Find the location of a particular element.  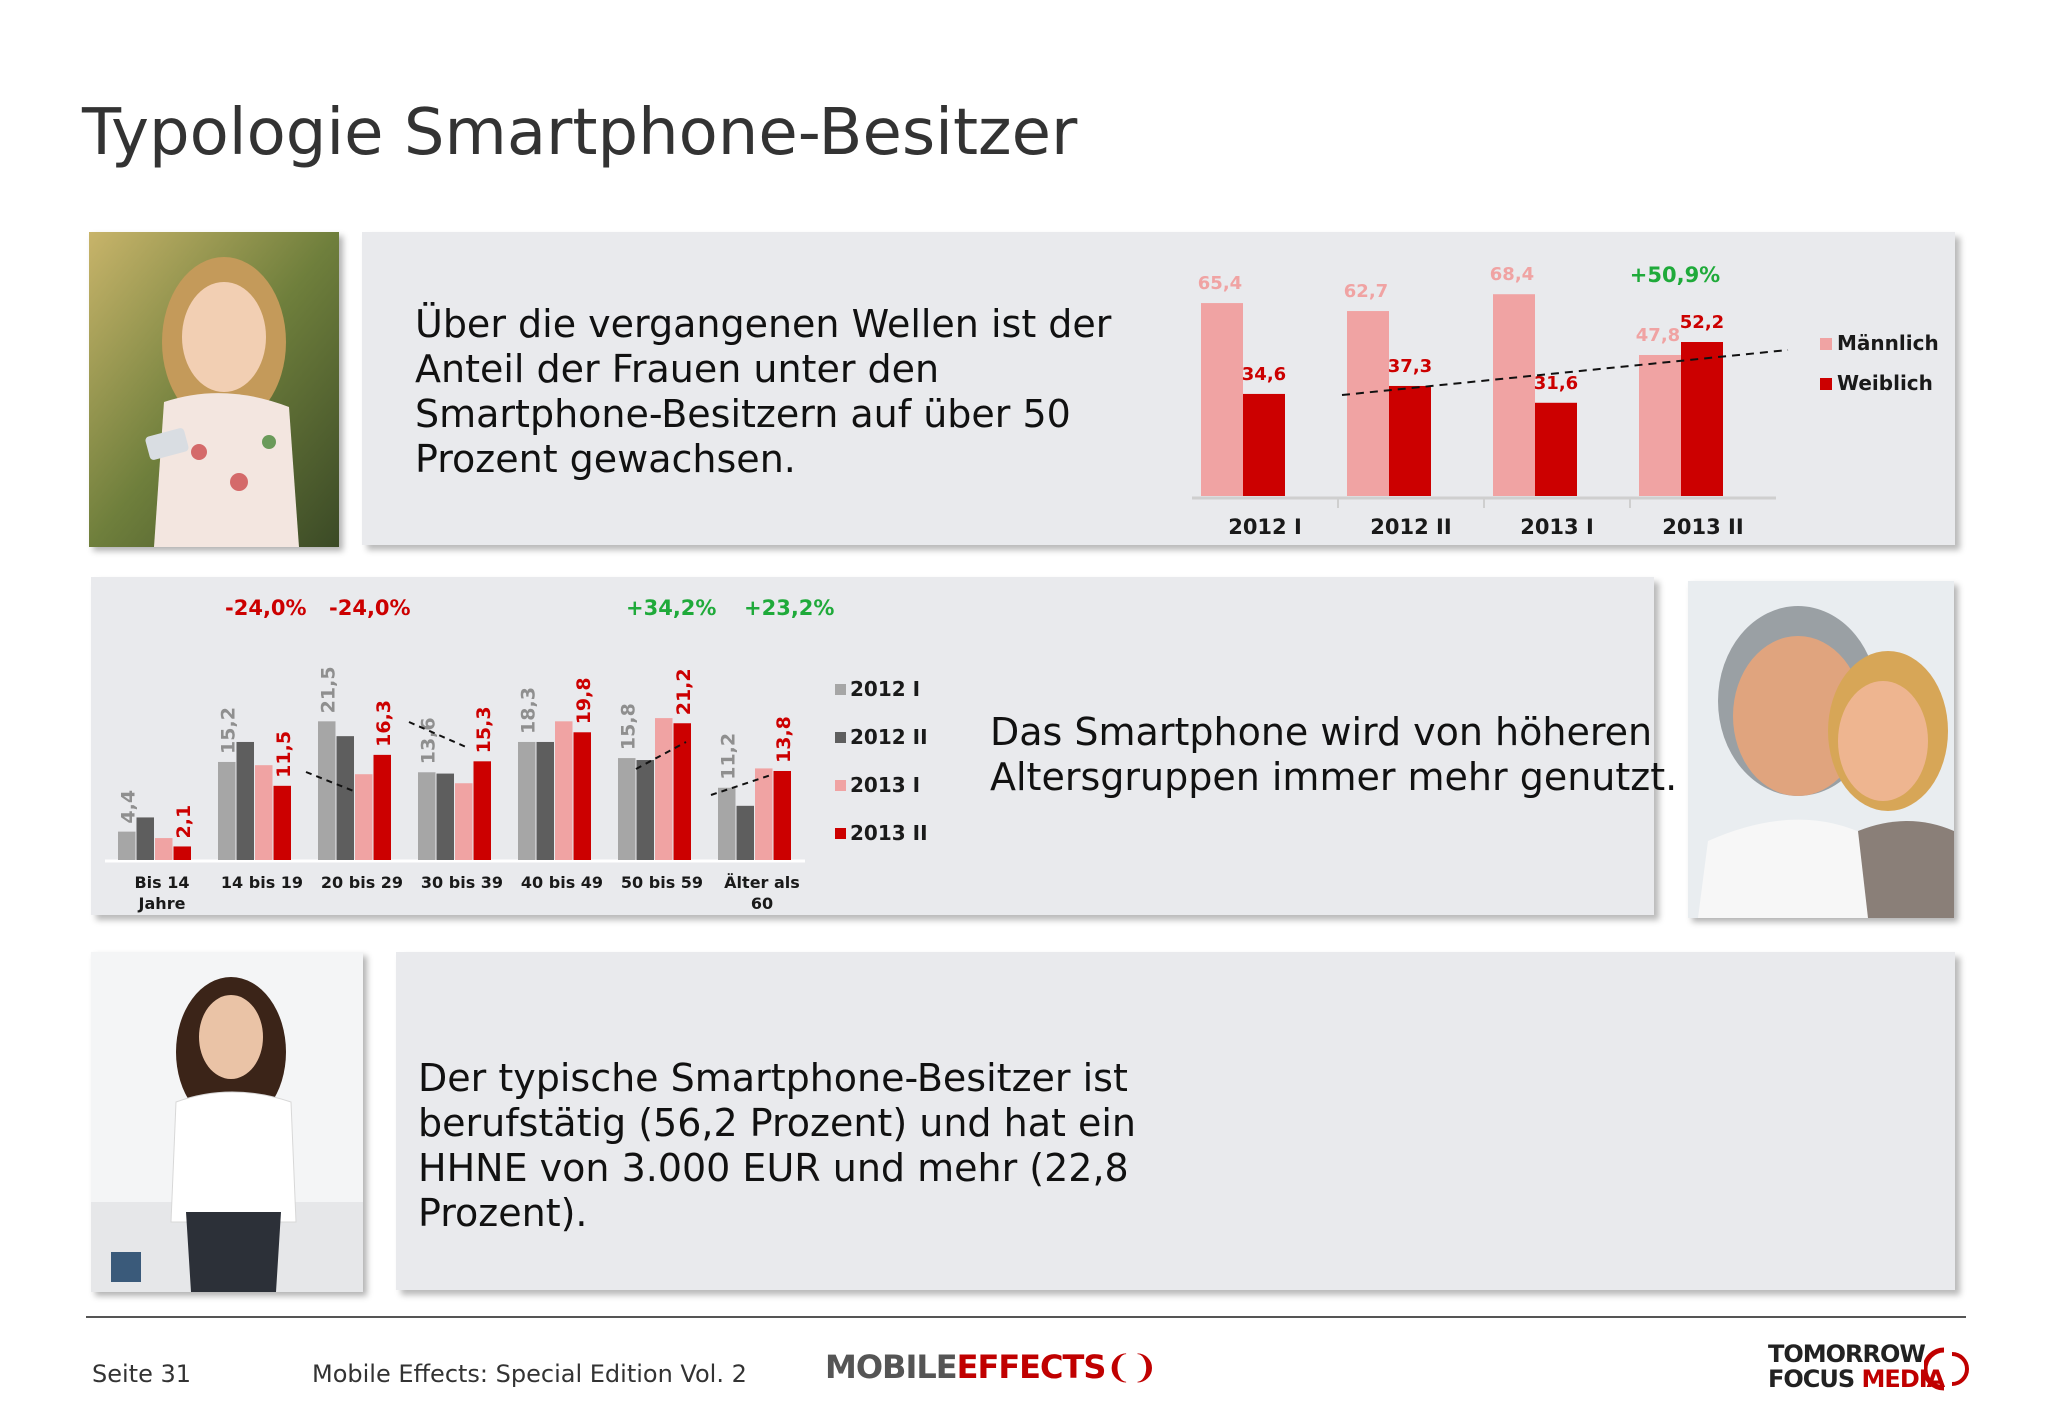

logo-tomorrow-word: TOMORROW is located at coordinates (1847, 1354).